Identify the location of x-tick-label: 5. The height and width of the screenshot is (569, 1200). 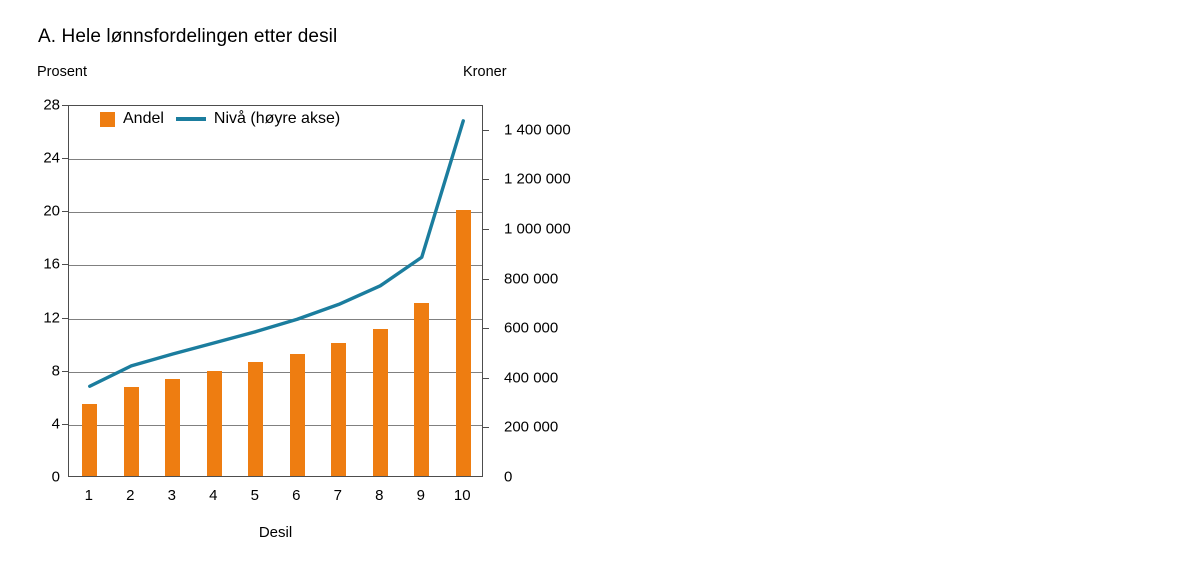
(254, 495).